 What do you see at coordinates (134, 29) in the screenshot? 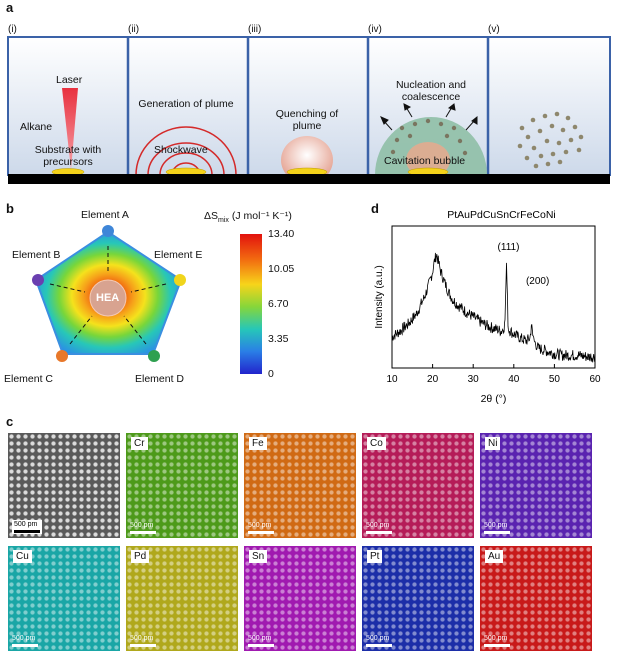
I see `step-ii-label: (ii)` at bounding box center [134, 29].